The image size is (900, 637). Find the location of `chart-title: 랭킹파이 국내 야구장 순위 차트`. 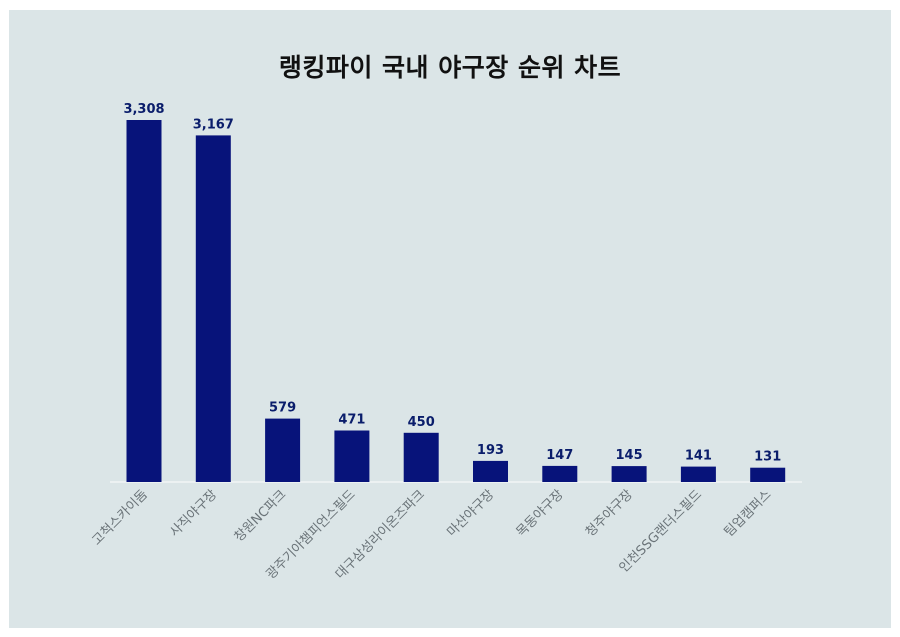

chart-title: 랭킹파이 국내 야구장 순위 차트 is located at coordinates (450, 67).